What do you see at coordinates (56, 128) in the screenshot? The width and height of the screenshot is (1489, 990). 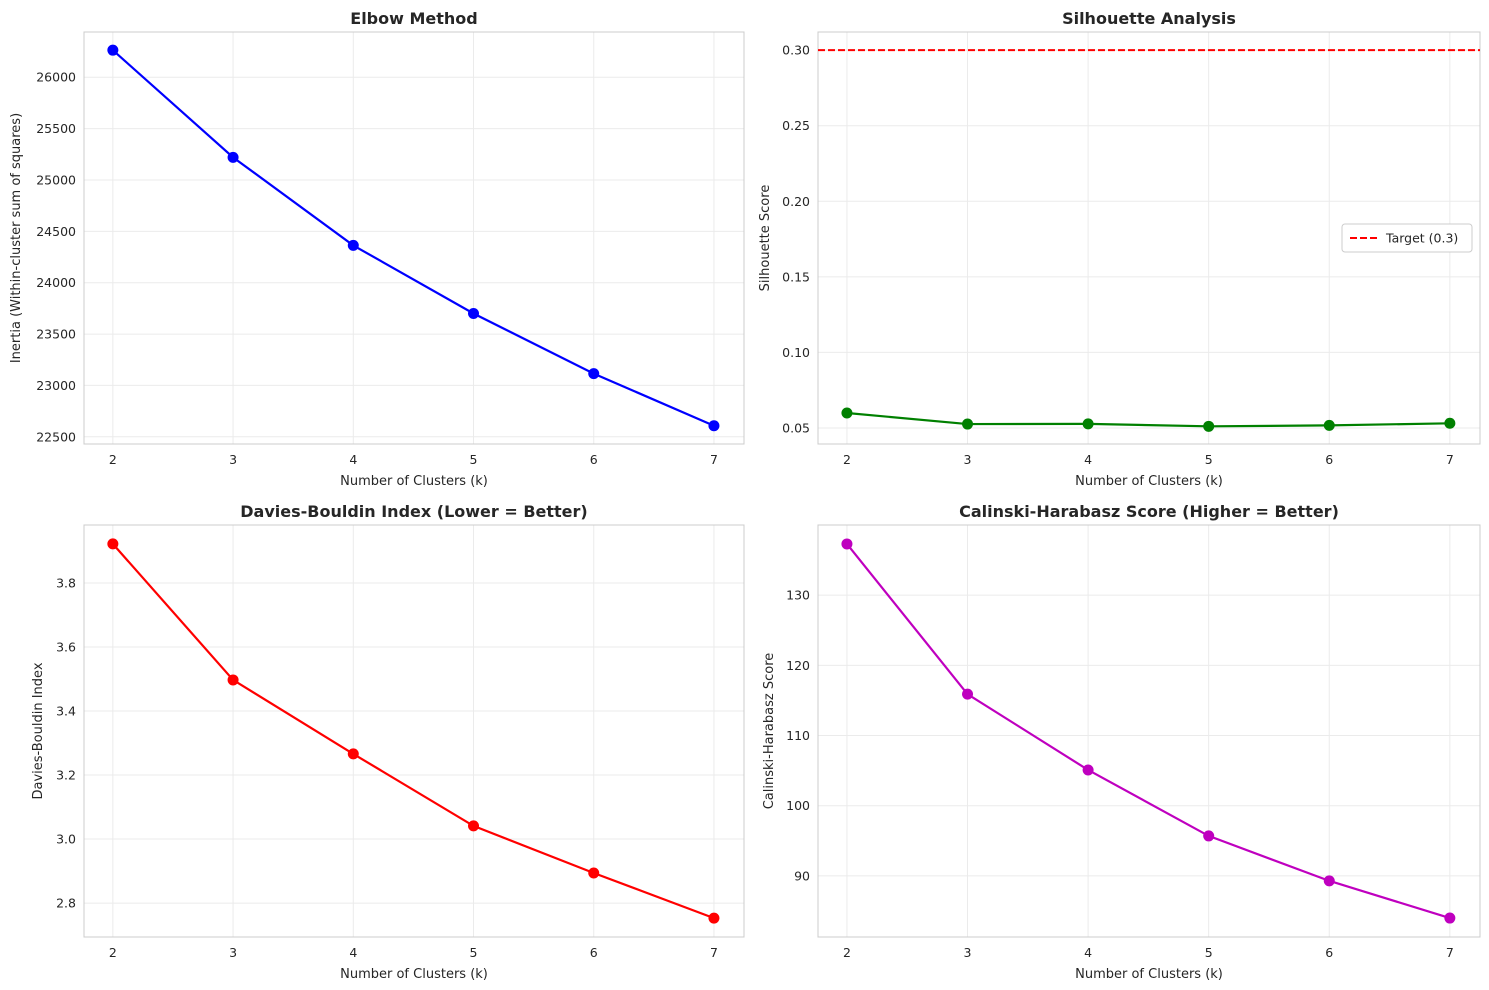 I see `y-tick-label: 25500` at bounding box center [56, 128].